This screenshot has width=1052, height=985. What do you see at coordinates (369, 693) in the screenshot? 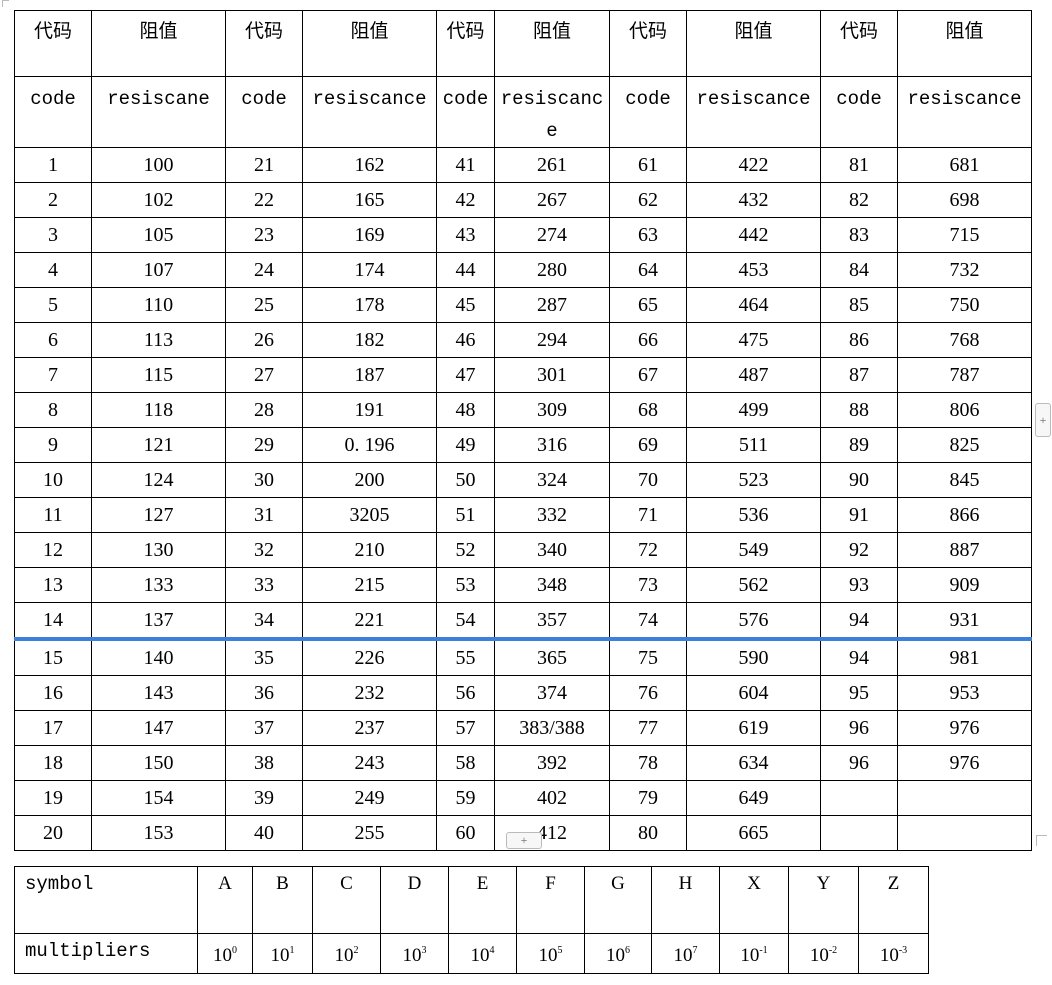
I see `resistance-cell: 232` at bounding box center [369, 693].